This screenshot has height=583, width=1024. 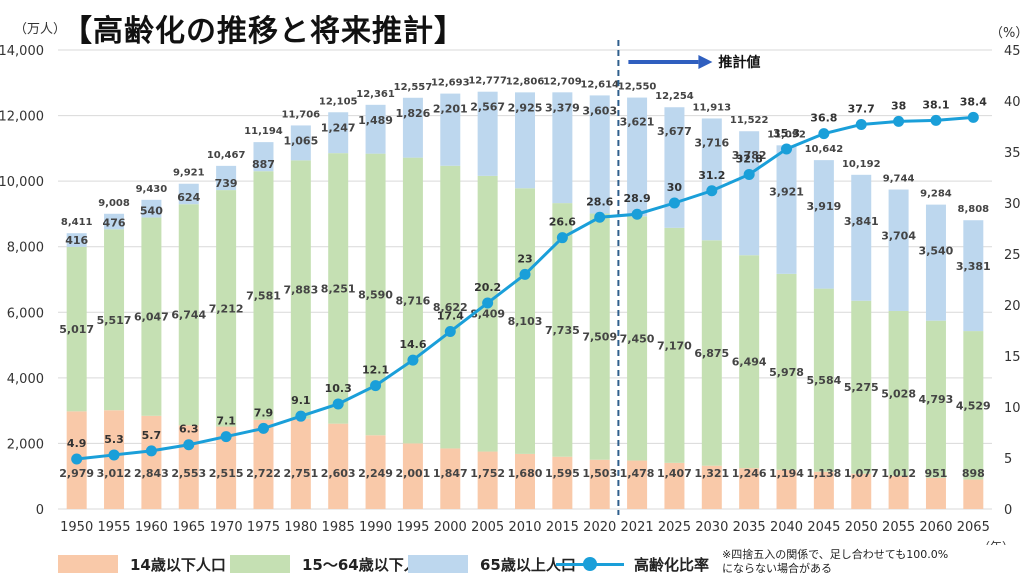 What do you see at coordinates (22, 182) in the screenshot?
I see `y-left-tick-label: 10,000` at bounding box center [22, 182].